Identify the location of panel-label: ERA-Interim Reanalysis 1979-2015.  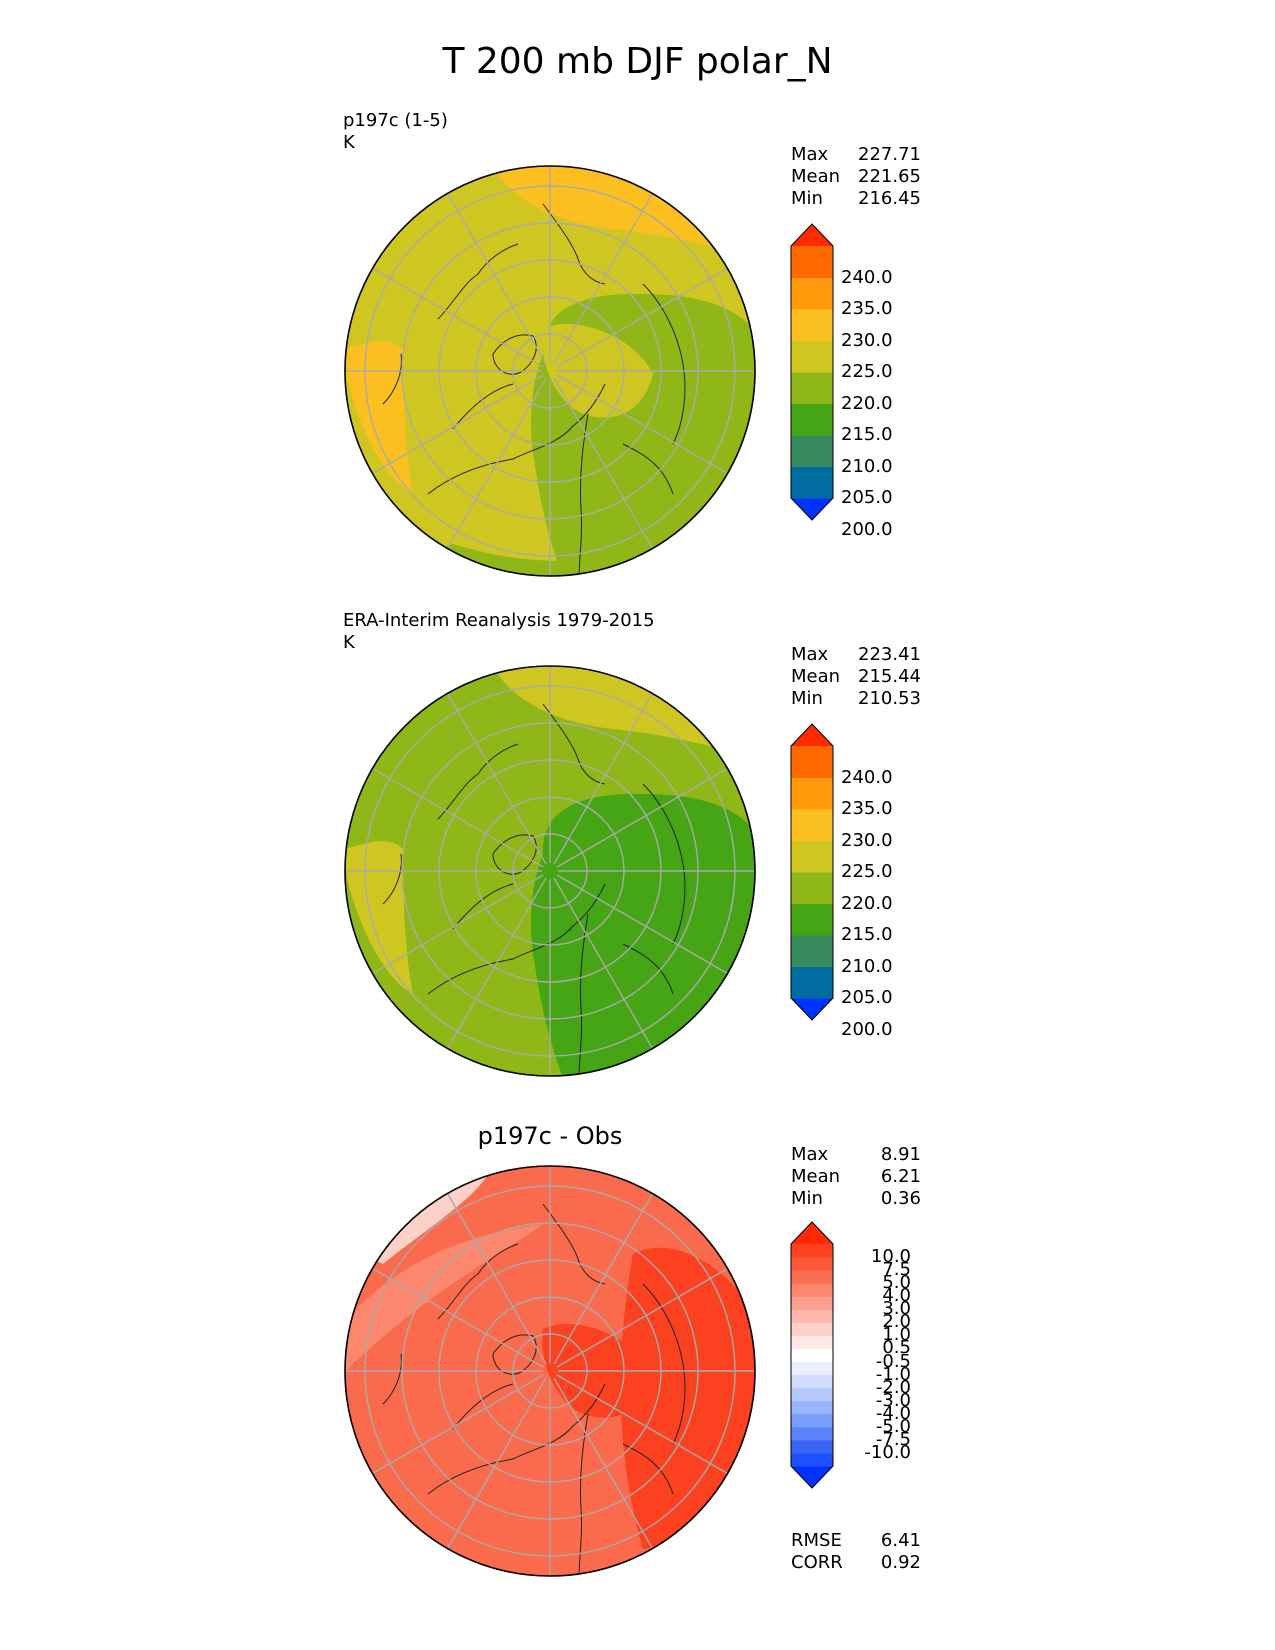
(499, 620).